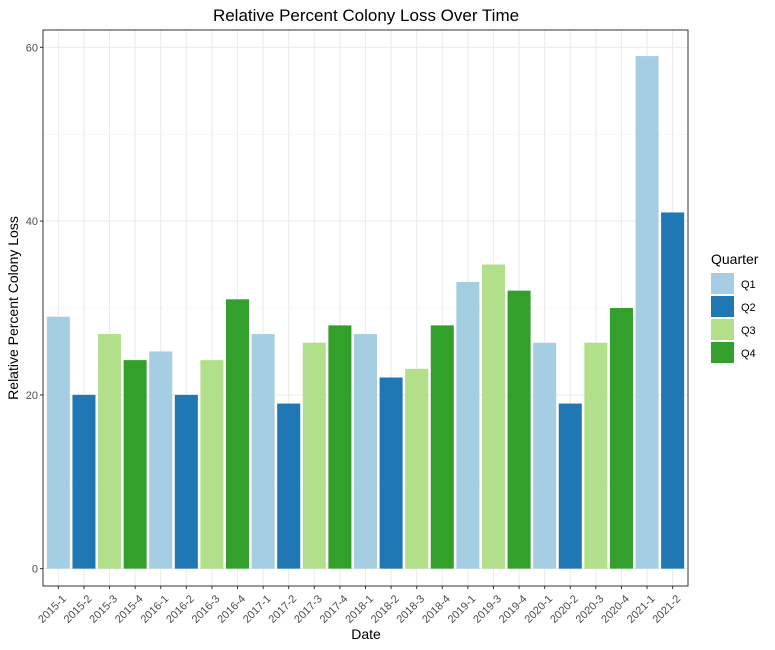 Image resolution: width=775 pixels, height=650 pixels. What do you see at coordinates (748, 354) in the screenshot?
I see `legend-label-q4: Q4` at bounding box center [748, 354].